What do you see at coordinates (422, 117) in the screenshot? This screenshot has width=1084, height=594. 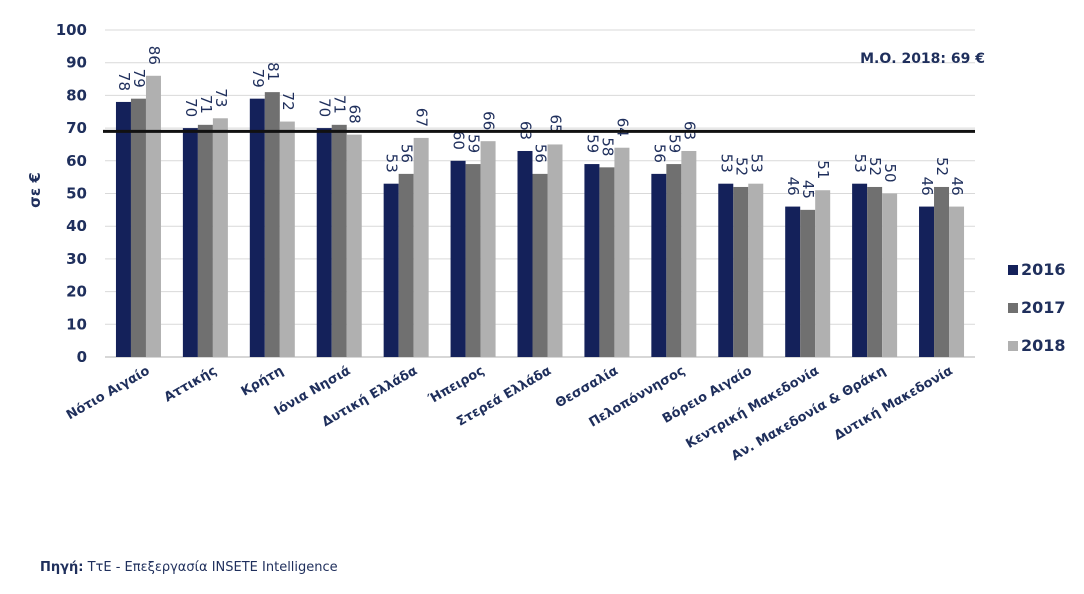 I see `data-label: 67` at bounding box center [422, 117].